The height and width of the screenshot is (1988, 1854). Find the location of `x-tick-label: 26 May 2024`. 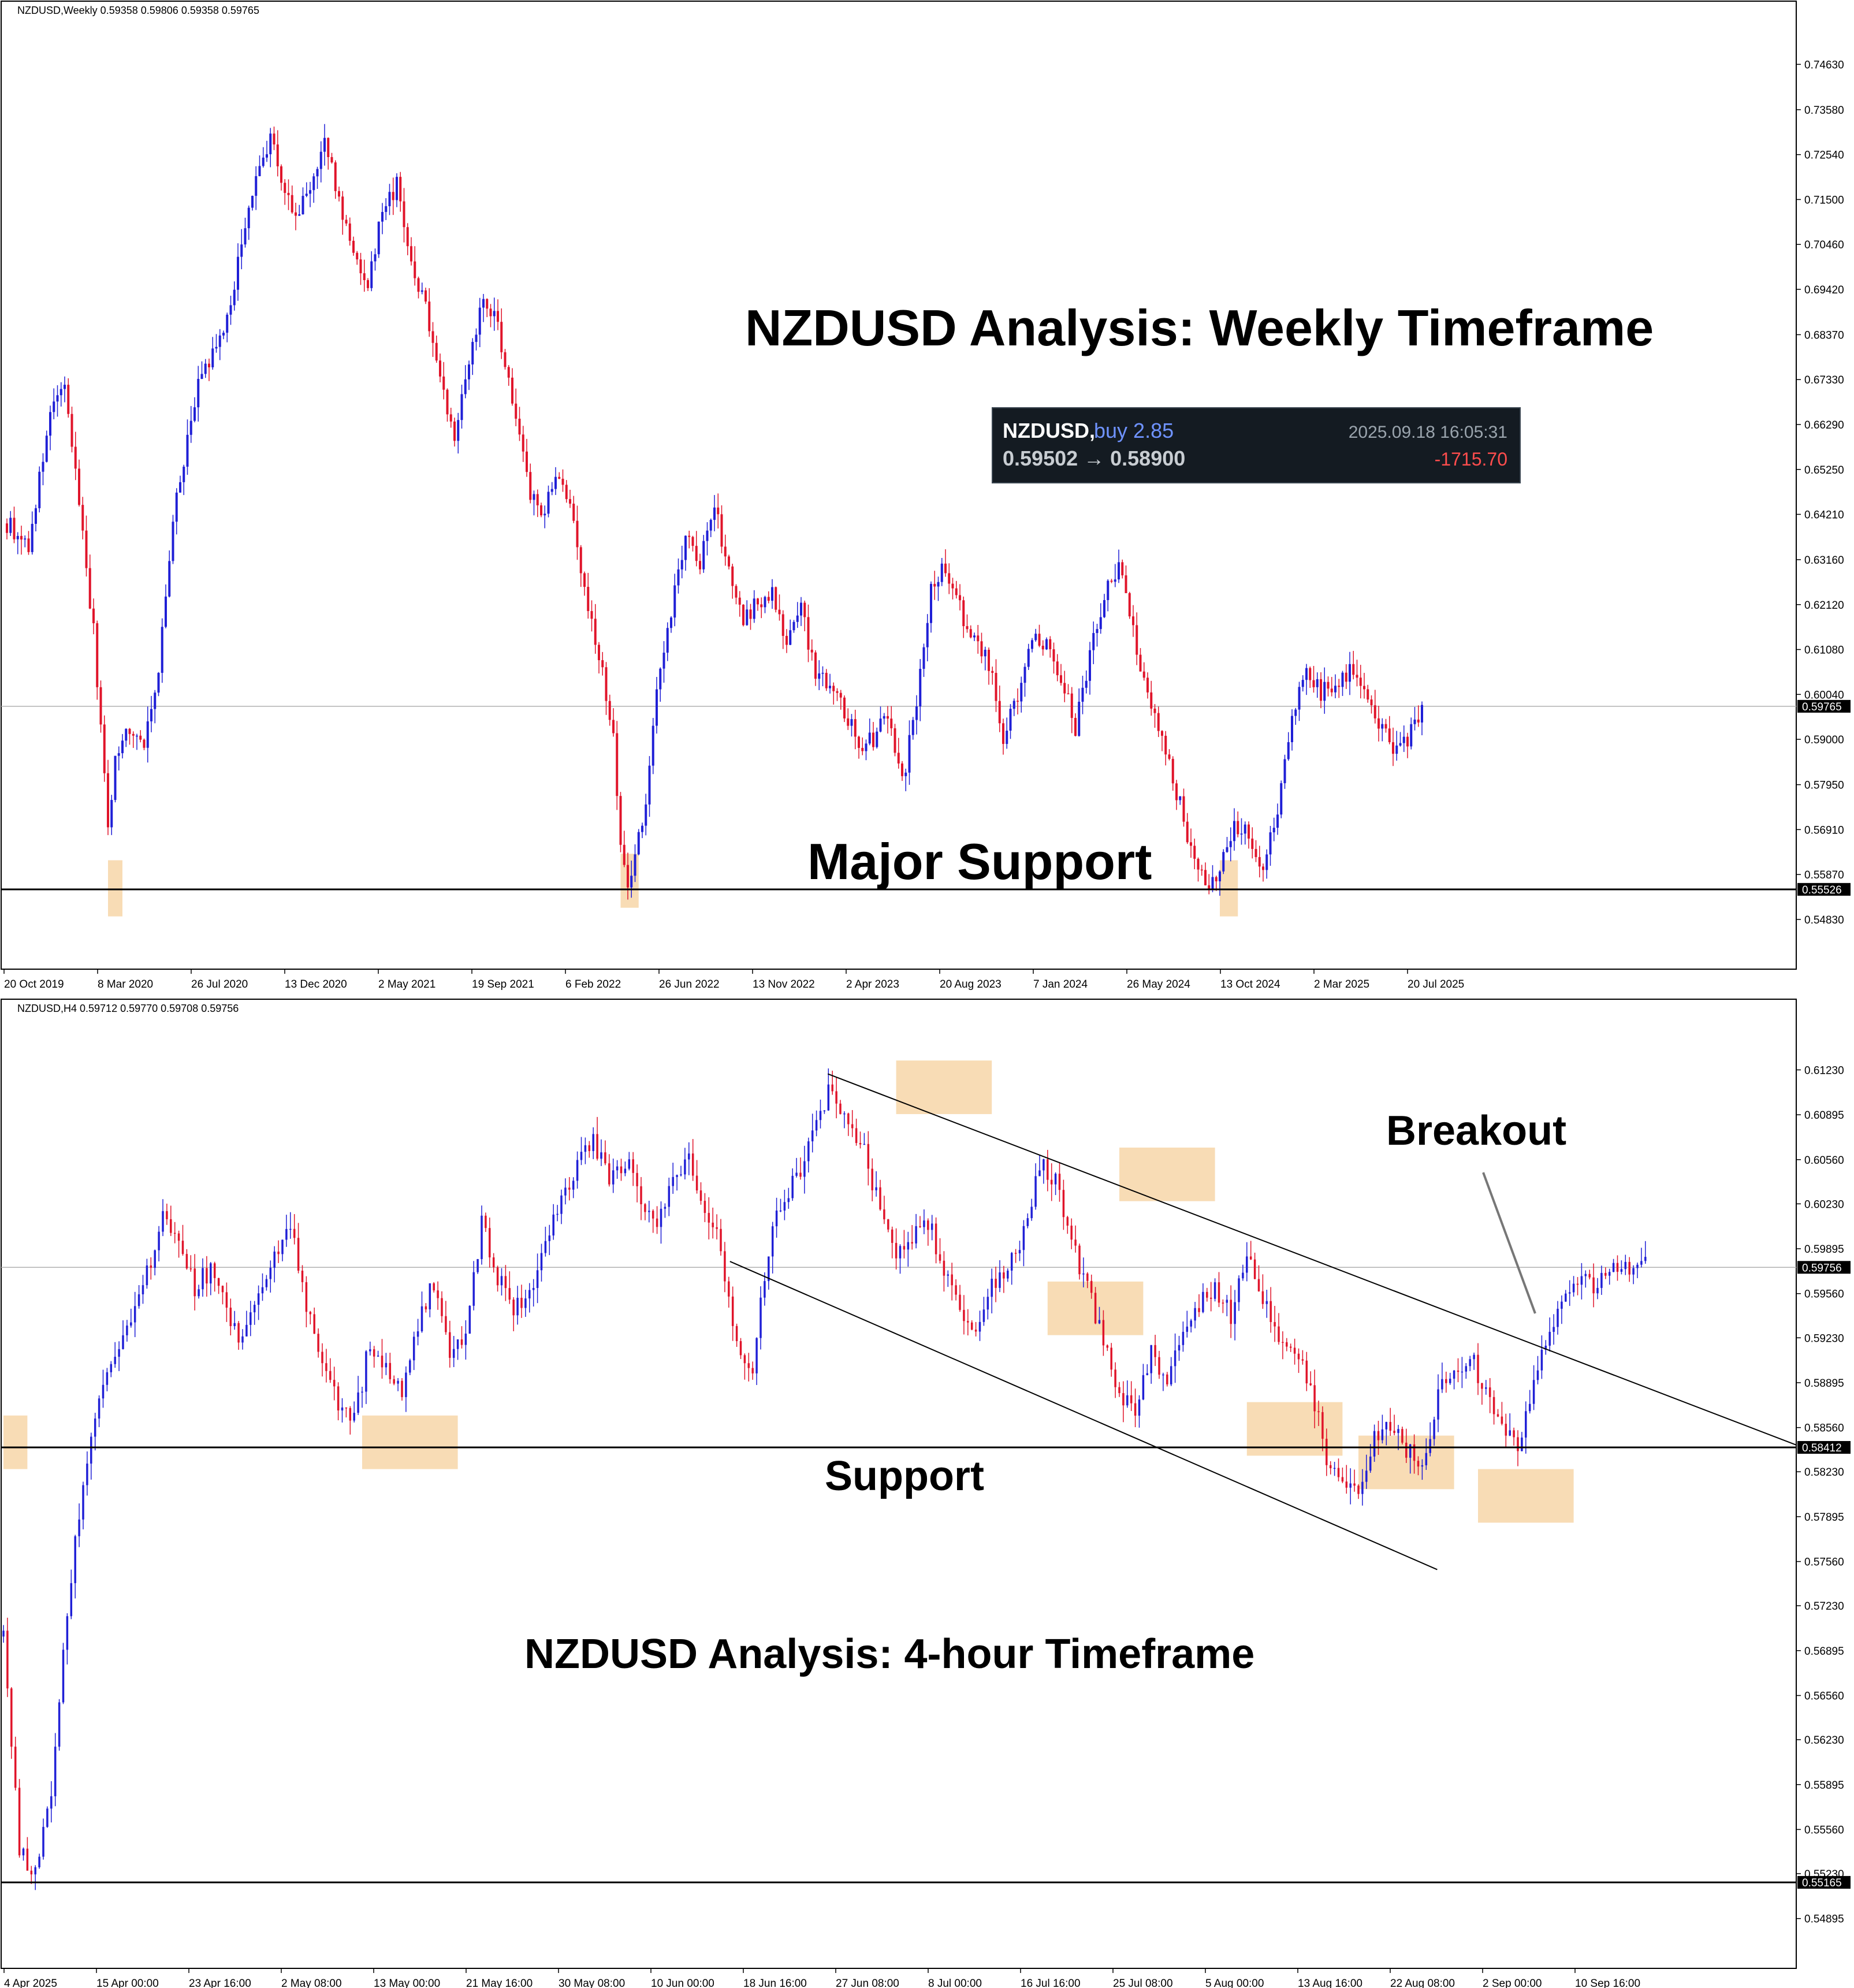

x-tick-label: 26 May 2024 is located at coordinates (1158, 985).